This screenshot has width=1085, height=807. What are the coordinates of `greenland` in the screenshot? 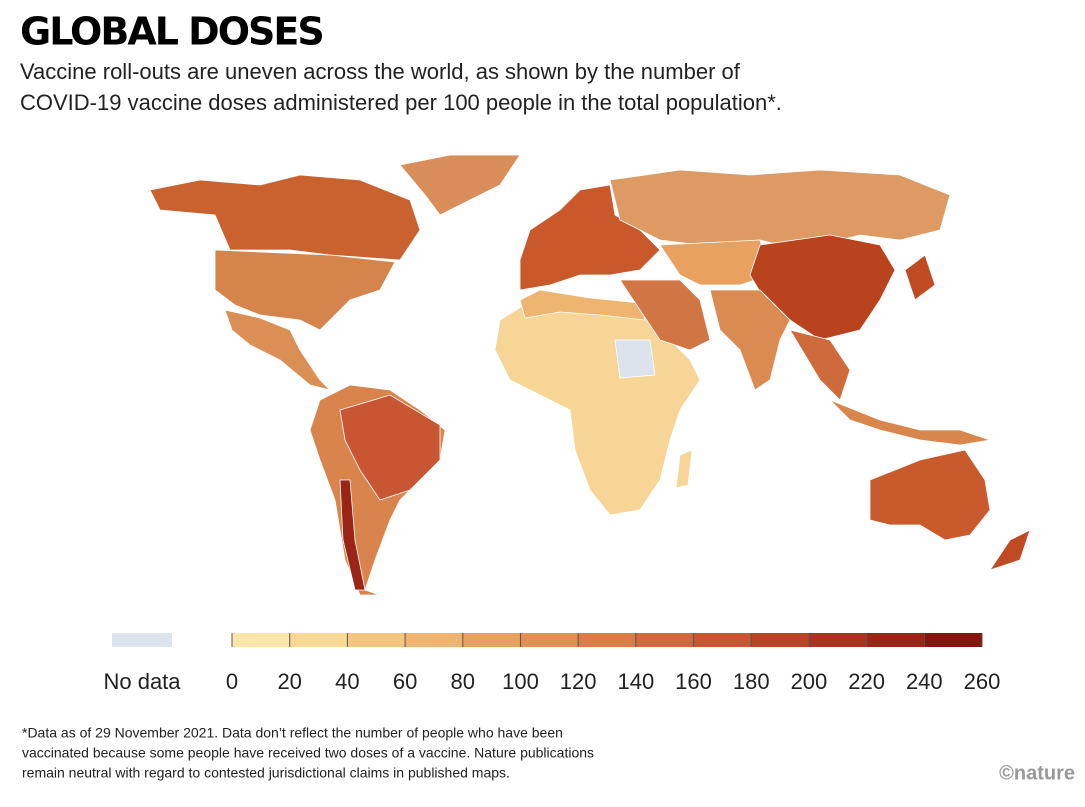 It's located at (460, 185).